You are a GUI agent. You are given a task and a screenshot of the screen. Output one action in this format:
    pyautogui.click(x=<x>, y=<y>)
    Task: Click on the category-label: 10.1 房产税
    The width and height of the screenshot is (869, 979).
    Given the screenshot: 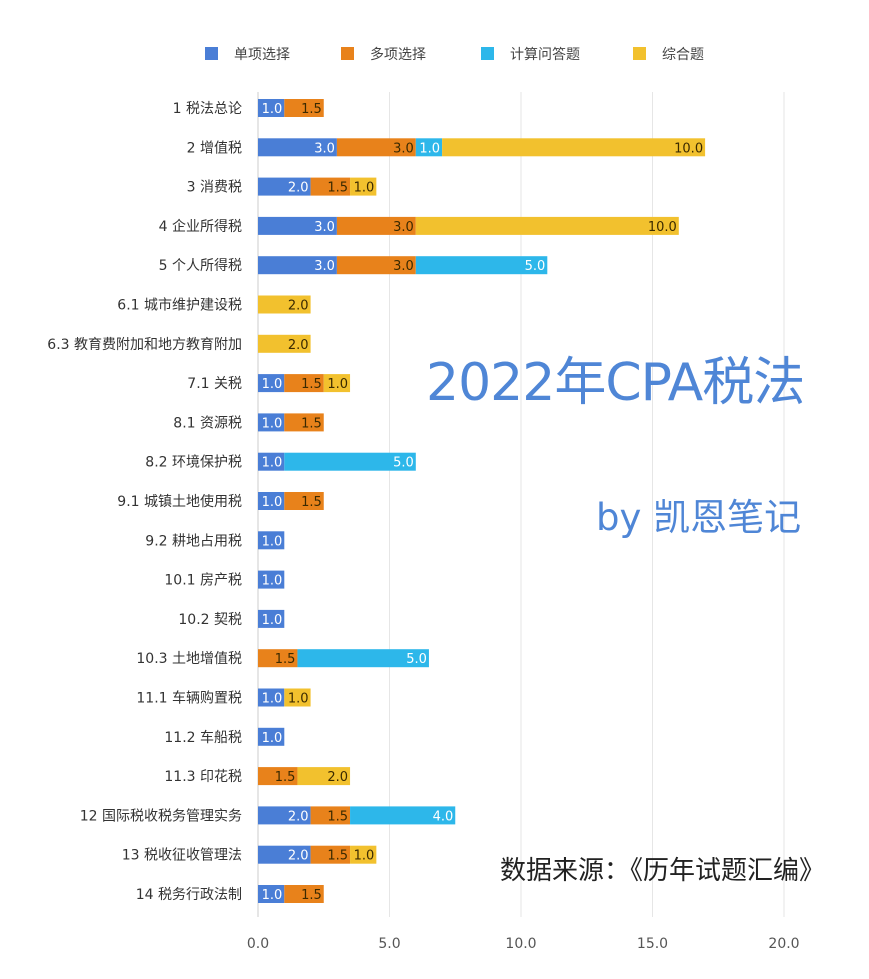 What is the action you would take?
    pyautogui.click(x=203, y=581)
    